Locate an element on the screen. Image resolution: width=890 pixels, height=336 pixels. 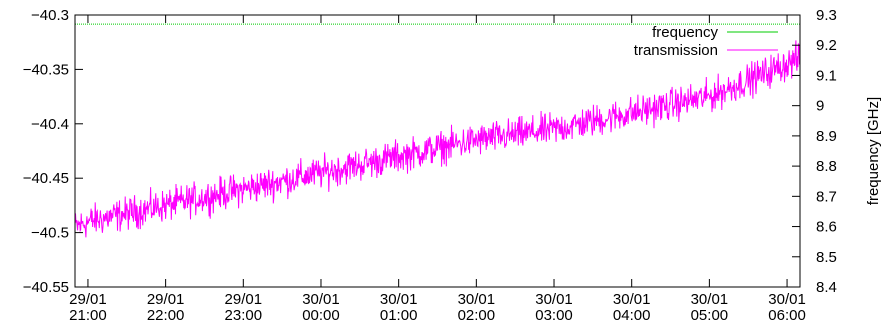
y2-tick-label: 9.3 is located at coordinates (826, 15).